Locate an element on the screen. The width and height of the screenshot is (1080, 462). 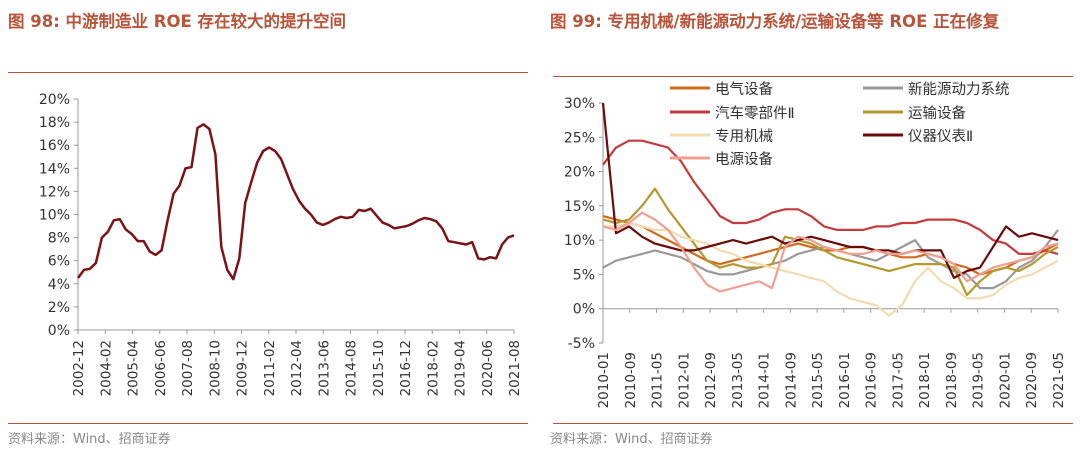
y-tick-label: 2% is located at coordinates (59, 308).